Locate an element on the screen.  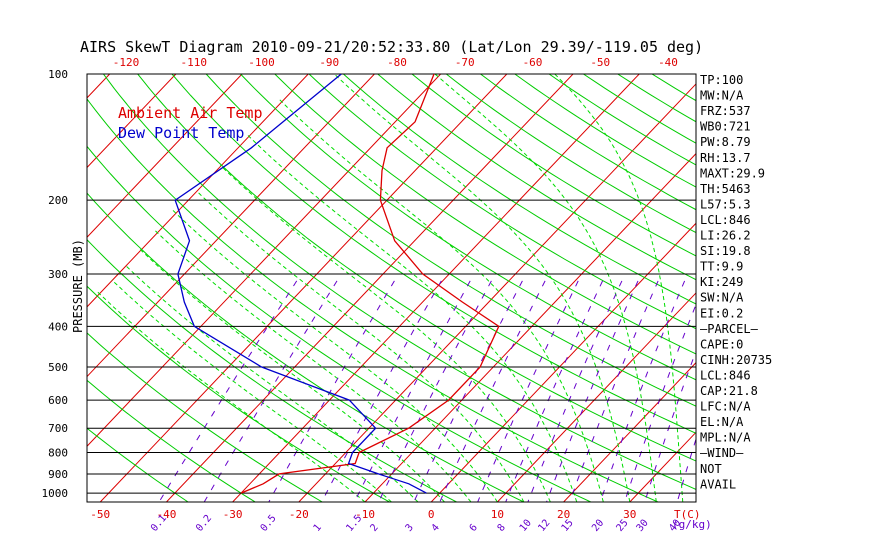
mixing-ratio-label: 8 is located at coordinates (502, 528).